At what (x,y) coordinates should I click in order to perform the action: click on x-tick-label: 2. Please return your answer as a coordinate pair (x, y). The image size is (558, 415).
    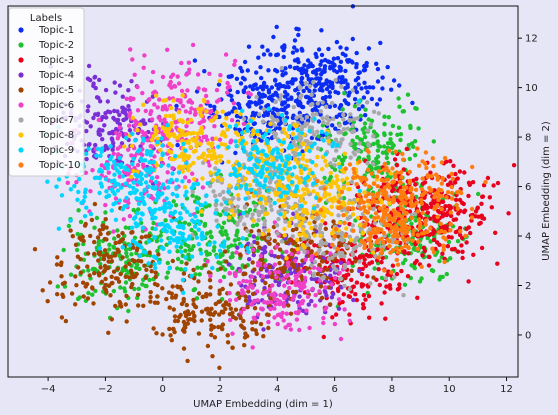
    Looking at the image, I should click on (220, 389).